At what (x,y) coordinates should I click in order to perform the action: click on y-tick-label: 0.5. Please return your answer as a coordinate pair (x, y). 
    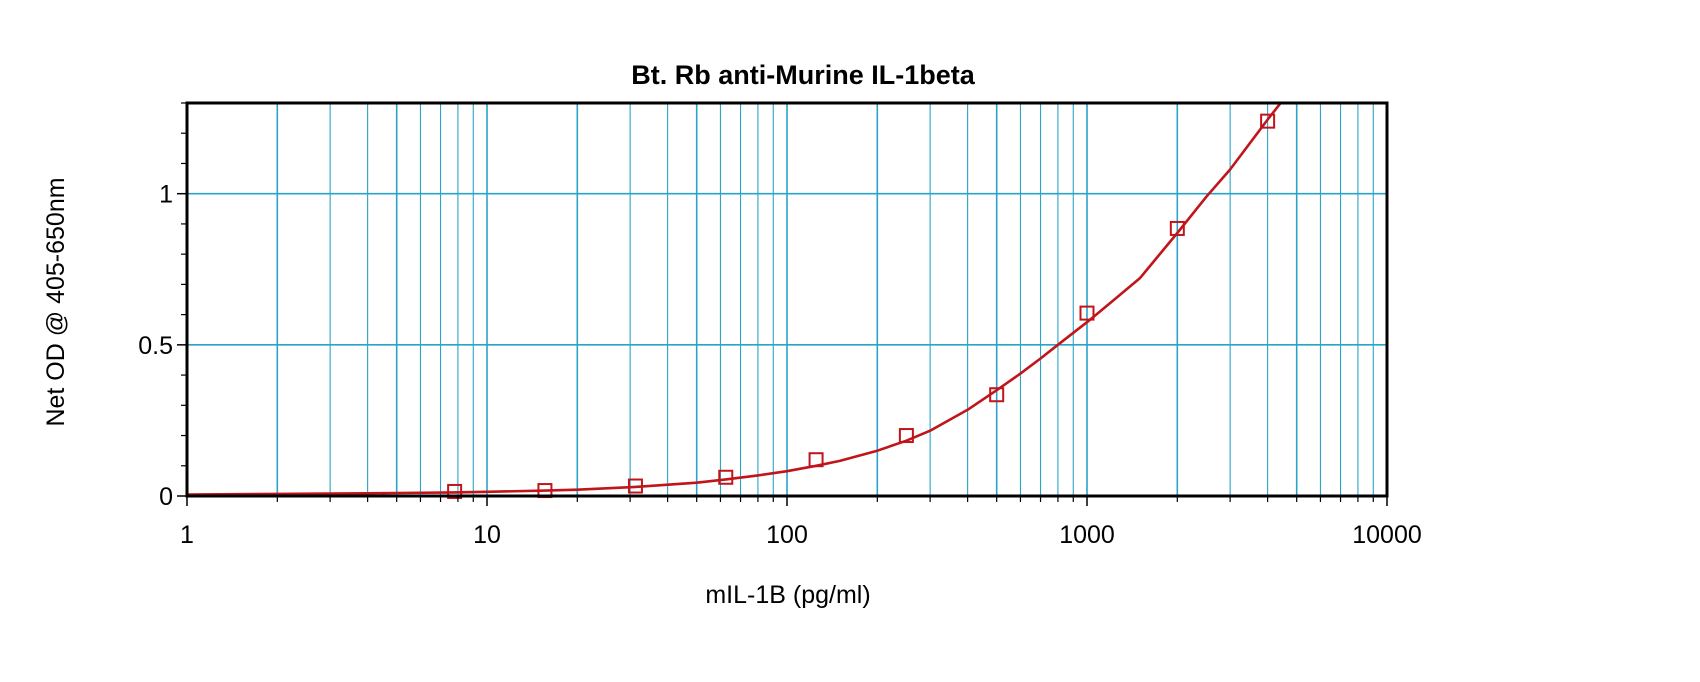
    Looking at the image, I should click on (155, 346).